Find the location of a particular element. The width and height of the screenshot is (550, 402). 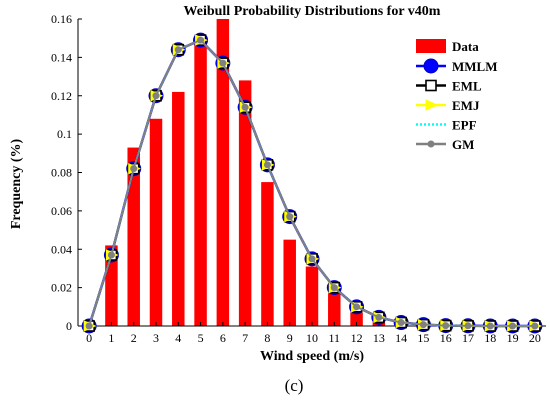

x-tick-label: 10 is located at coordinates (312, 338).